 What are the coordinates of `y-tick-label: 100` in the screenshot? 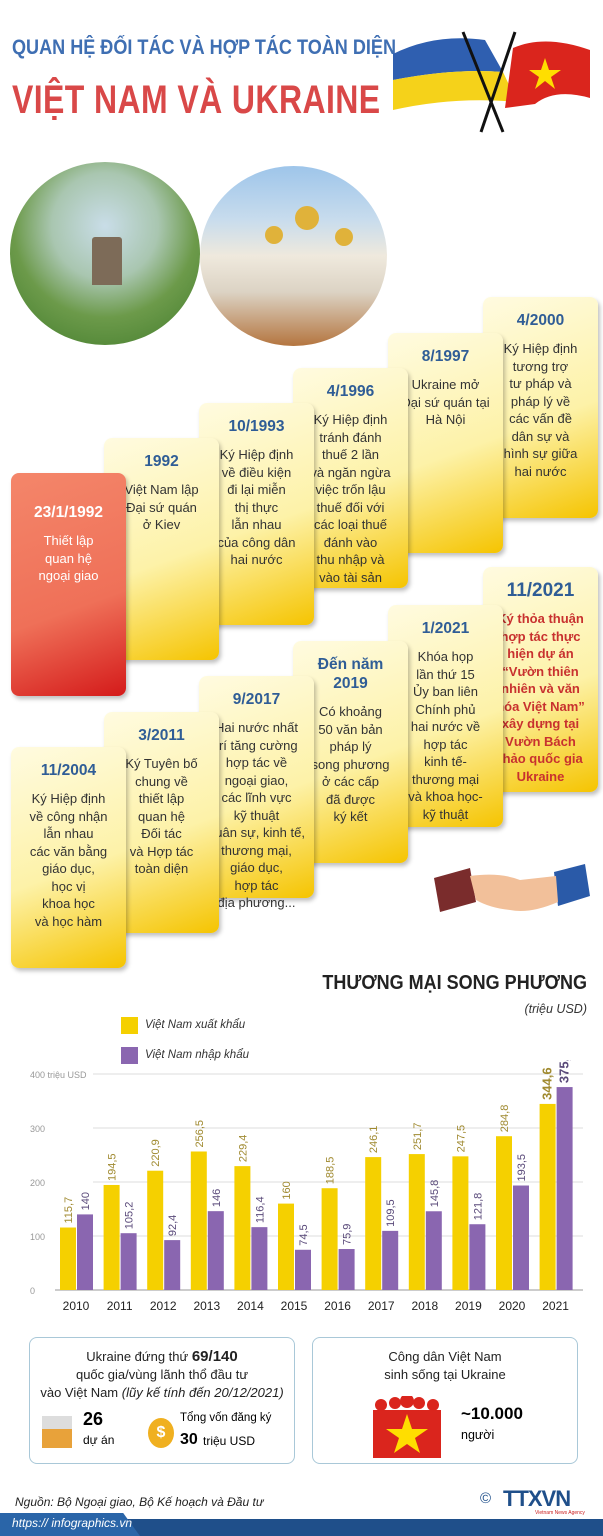 It's located at (37, 1237).